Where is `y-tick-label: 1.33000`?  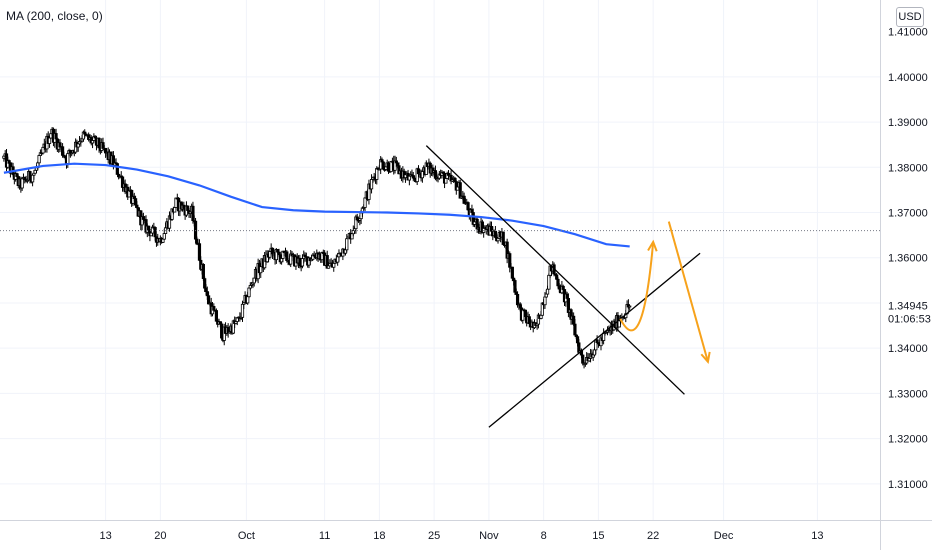
y-tick-label: 1.33000 is located at coordinates (908, 394).